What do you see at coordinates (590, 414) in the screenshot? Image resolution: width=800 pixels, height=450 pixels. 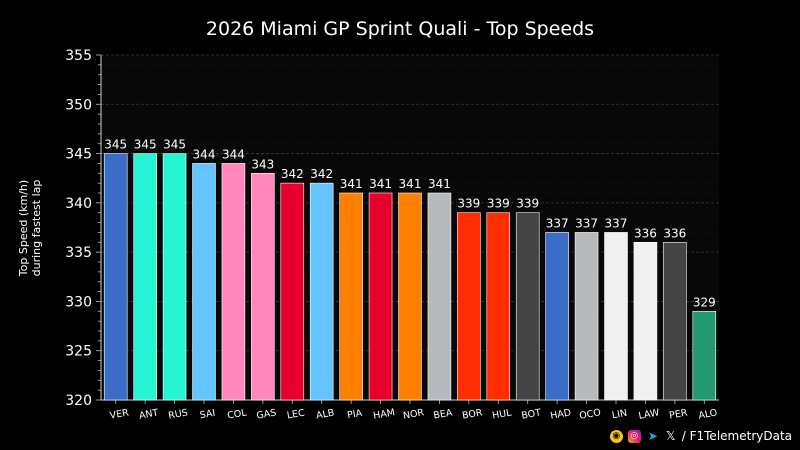 I see `x-tick-label: OCO` at bounding box center [590, 414].